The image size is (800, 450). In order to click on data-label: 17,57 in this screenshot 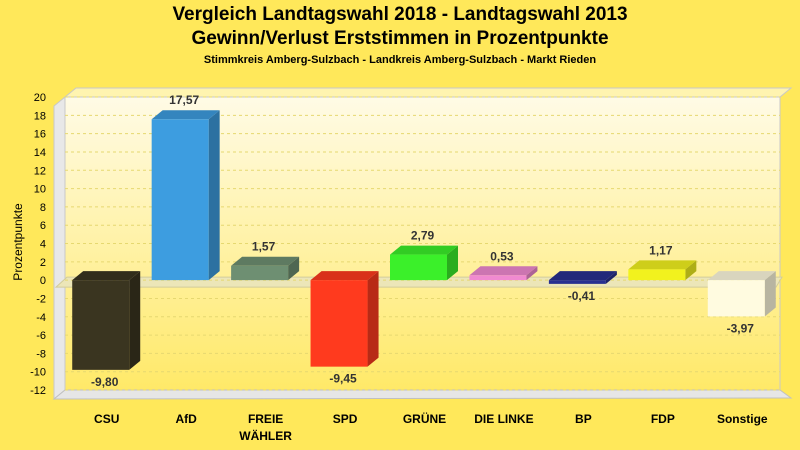, I will do `click(184, 100)`.